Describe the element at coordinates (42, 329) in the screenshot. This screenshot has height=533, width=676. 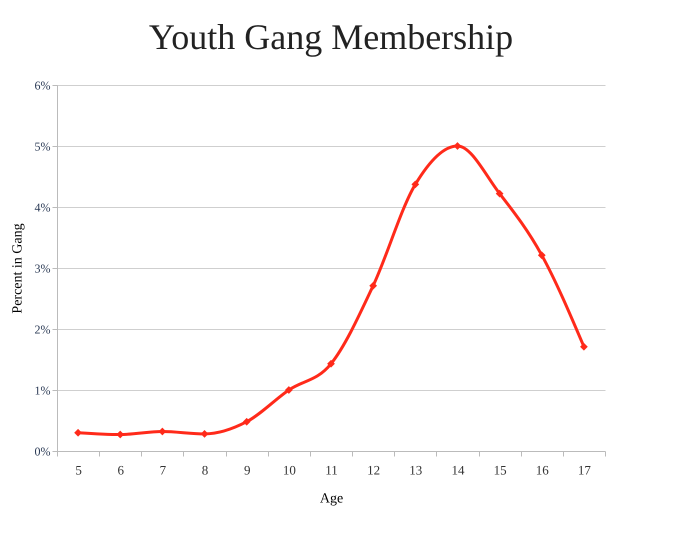
I see `y-tick-label: 2%` at that location.